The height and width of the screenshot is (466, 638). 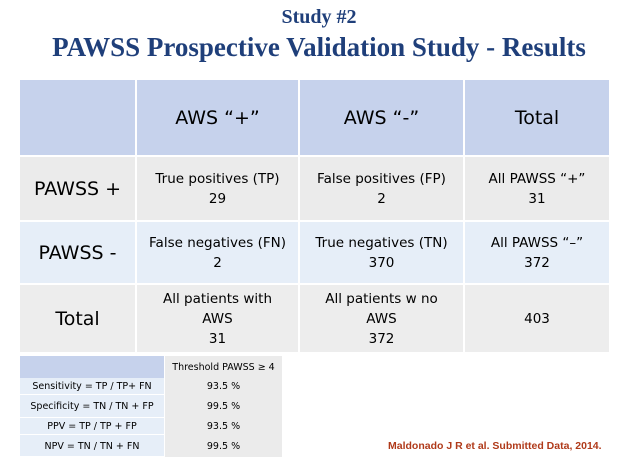 I want to click on metrics-row-ppv: PPV = TP / TP + FP 93.5 %, so click(x=151, y=426).